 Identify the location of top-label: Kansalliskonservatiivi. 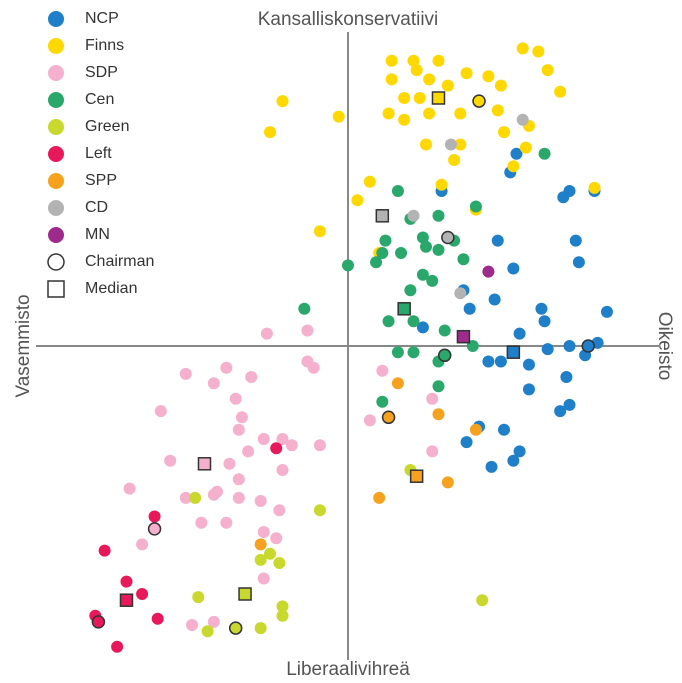
(348, 19).